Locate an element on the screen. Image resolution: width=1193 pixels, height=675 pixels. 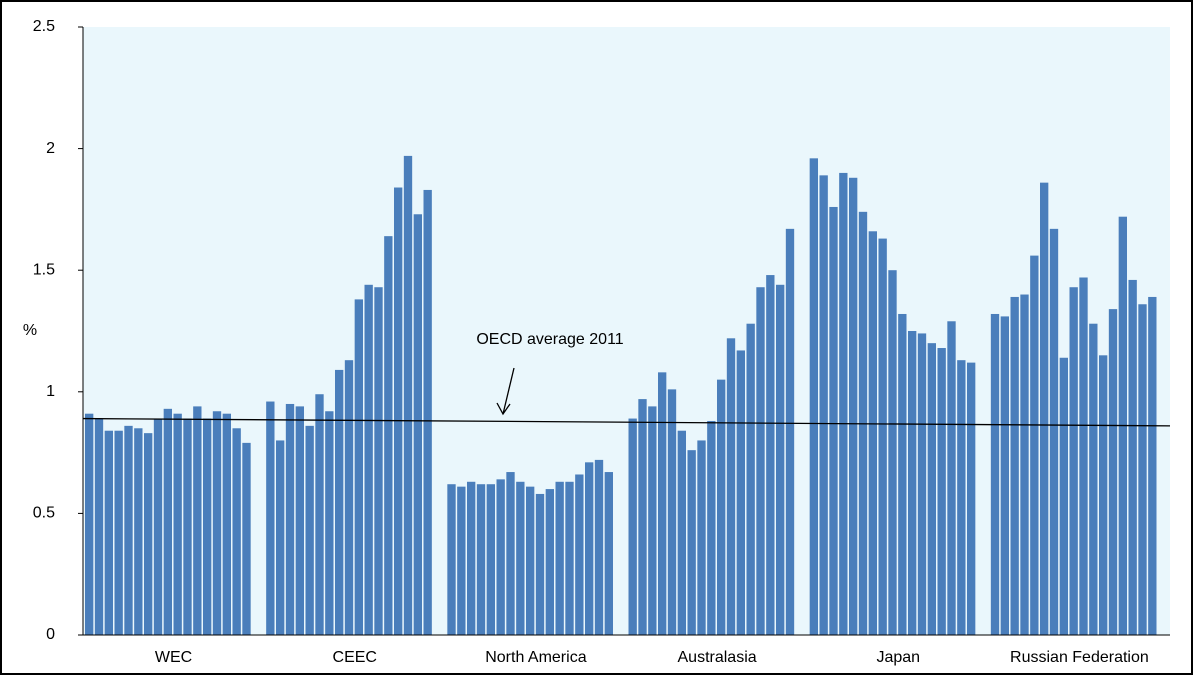
y-tick-label: 2.5 is located at coordinates (44, 26).